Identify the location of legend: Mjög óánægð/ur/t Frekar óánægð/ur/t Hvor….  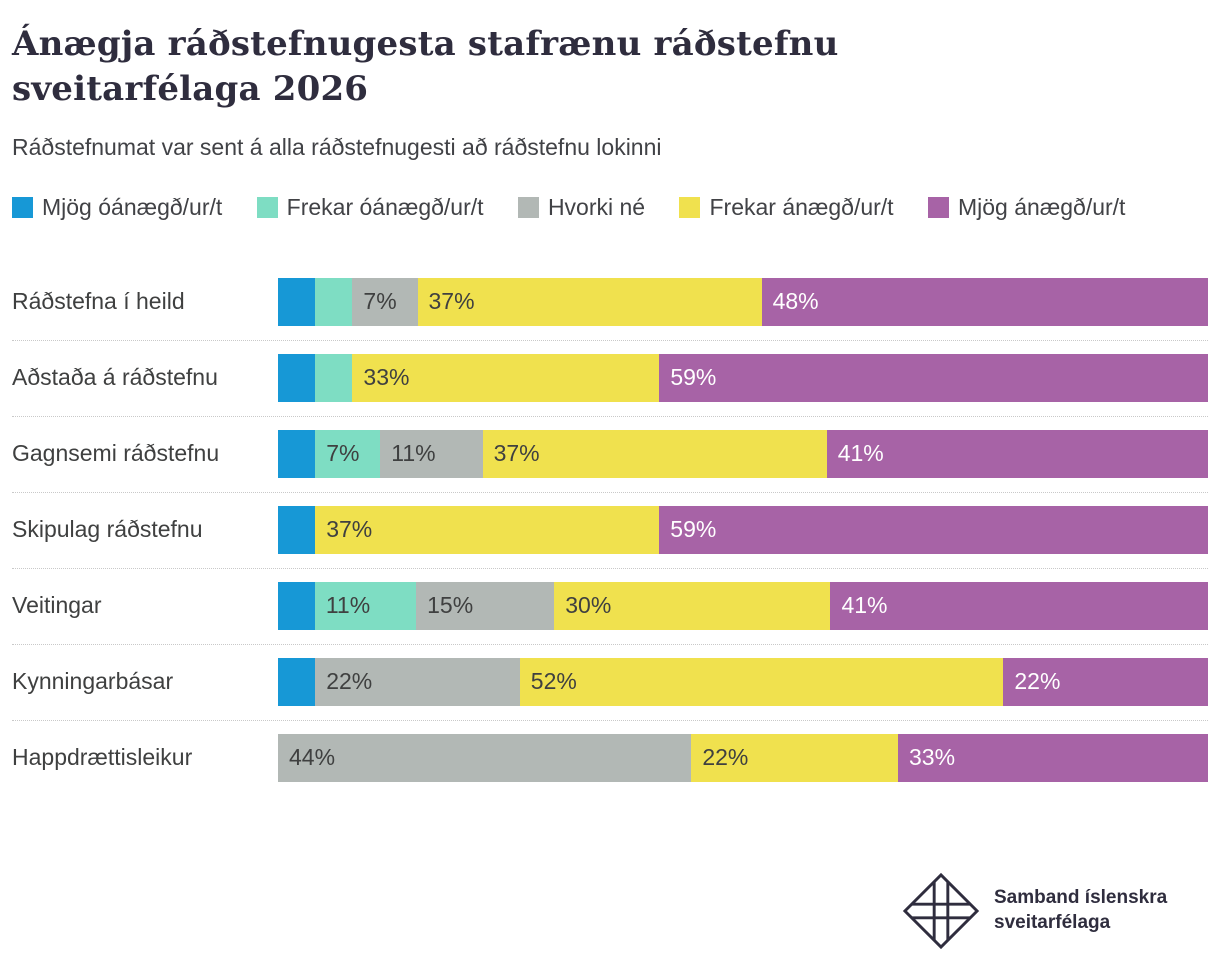
(610, 207).